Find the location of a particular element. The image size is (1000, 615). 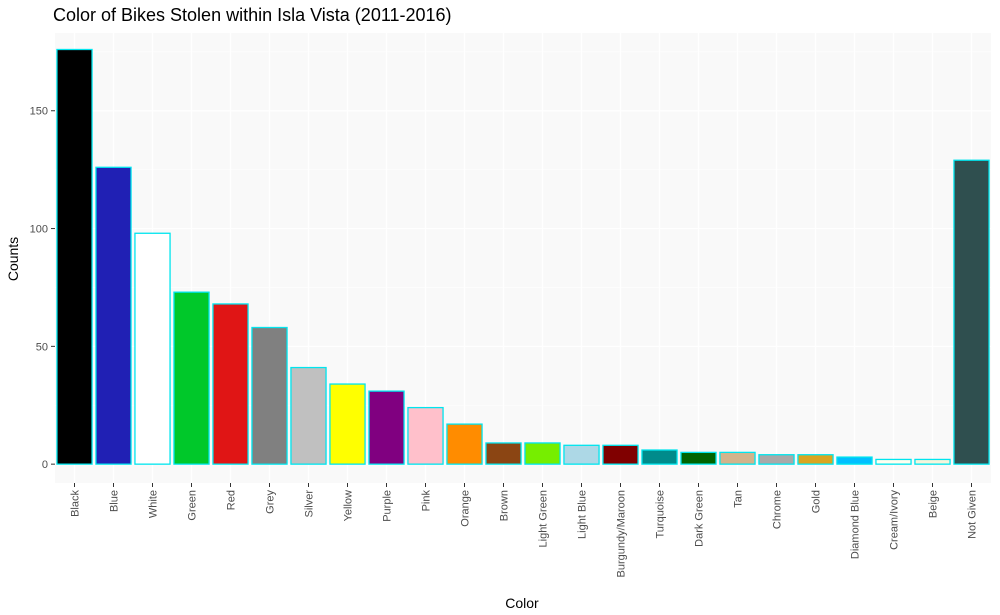

bar-grey is located at coordinates (269, 395).